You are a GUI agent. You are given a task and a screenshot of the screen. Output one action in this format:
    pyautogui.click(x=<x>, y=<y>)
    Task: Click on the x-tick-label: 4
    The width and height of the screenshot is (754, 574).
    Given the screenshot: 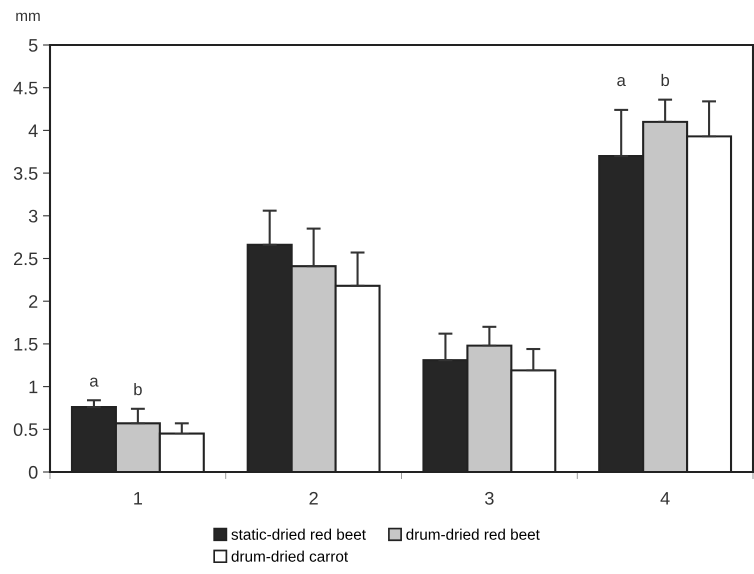 What is the action you would take?
    pyautogui.click(x=665, y=498)
    